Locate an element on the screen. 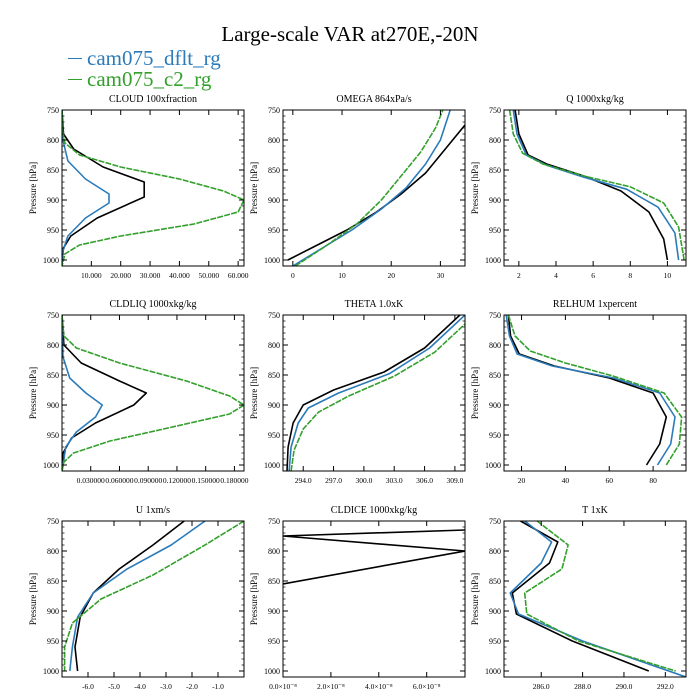 Image resolution: width=700 pixels, height=700 pixels. legend-item: cam075_dflt_rg is located at coordinates (144, 58).